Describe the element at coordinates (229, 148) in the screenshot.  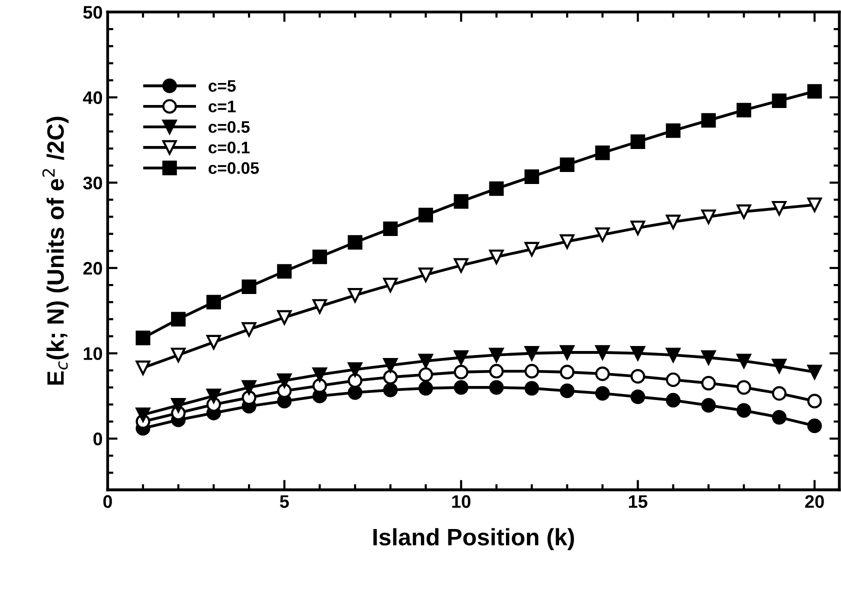
I see `legend-label: c=0.1` at that location.